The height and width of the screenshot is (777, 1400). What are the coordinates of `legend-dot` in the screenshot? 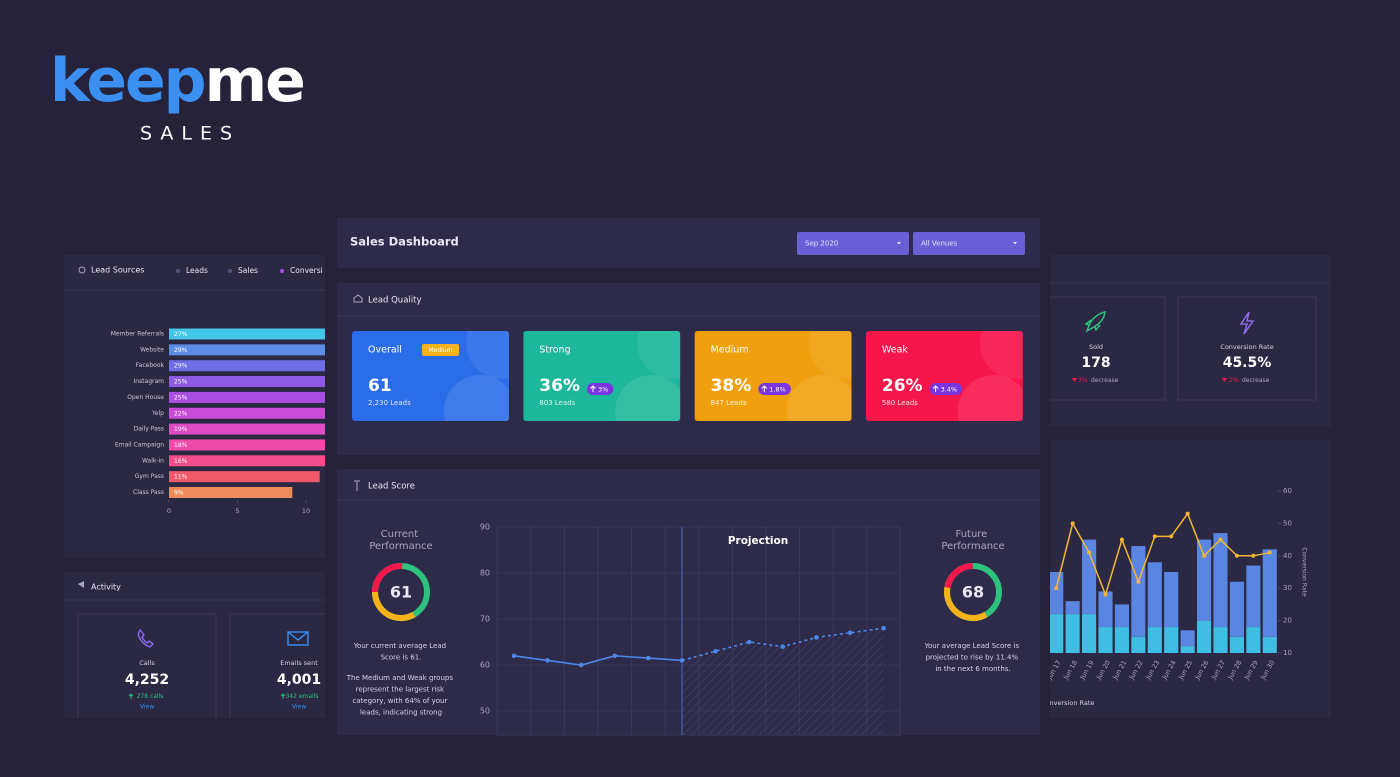 It's located at (230, 271).